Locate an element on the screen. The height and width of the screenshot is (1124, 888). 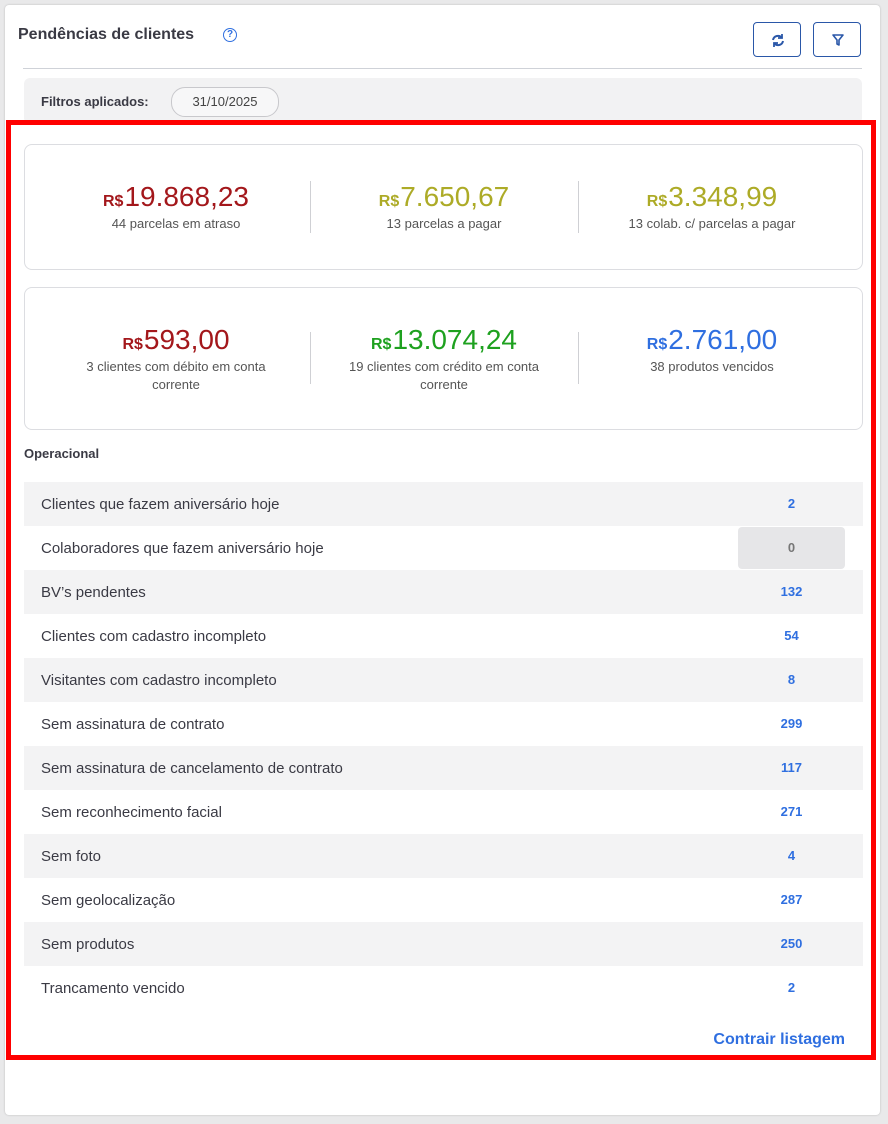
amount: R$593,00 is located at coordinates (176, 340).